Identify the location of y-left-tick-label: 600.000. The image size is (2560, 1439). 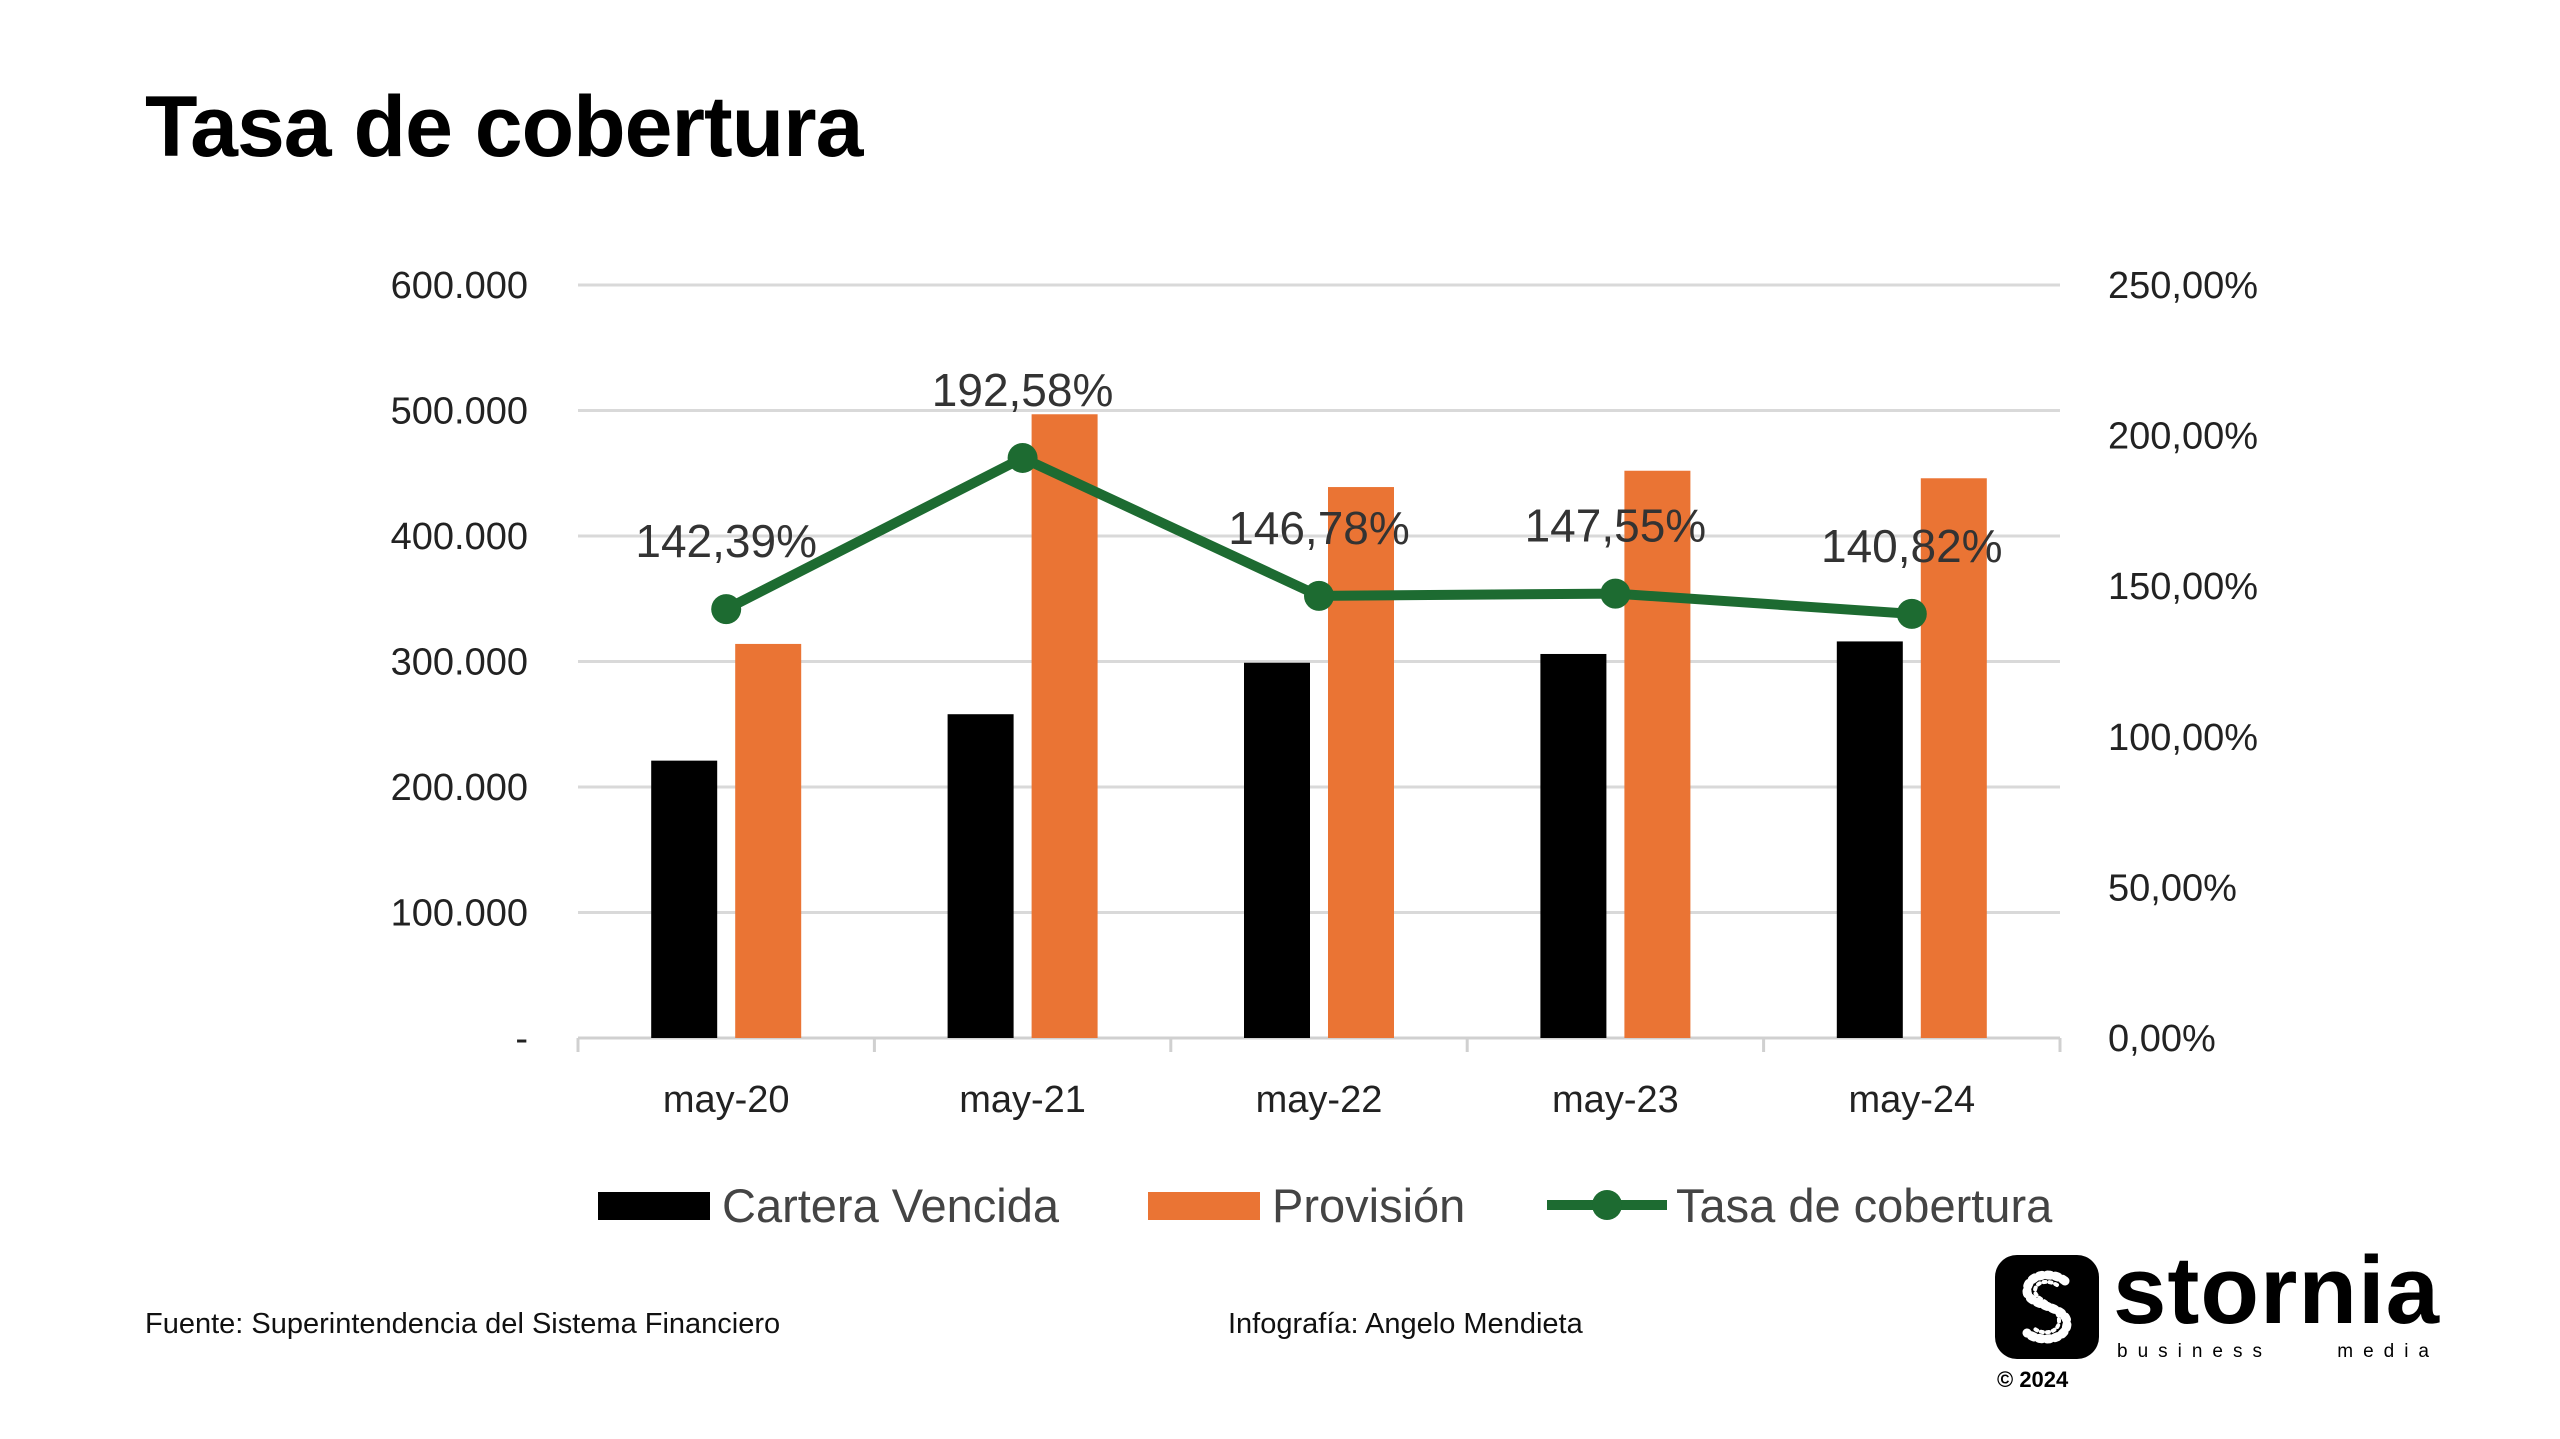
(459, 286).